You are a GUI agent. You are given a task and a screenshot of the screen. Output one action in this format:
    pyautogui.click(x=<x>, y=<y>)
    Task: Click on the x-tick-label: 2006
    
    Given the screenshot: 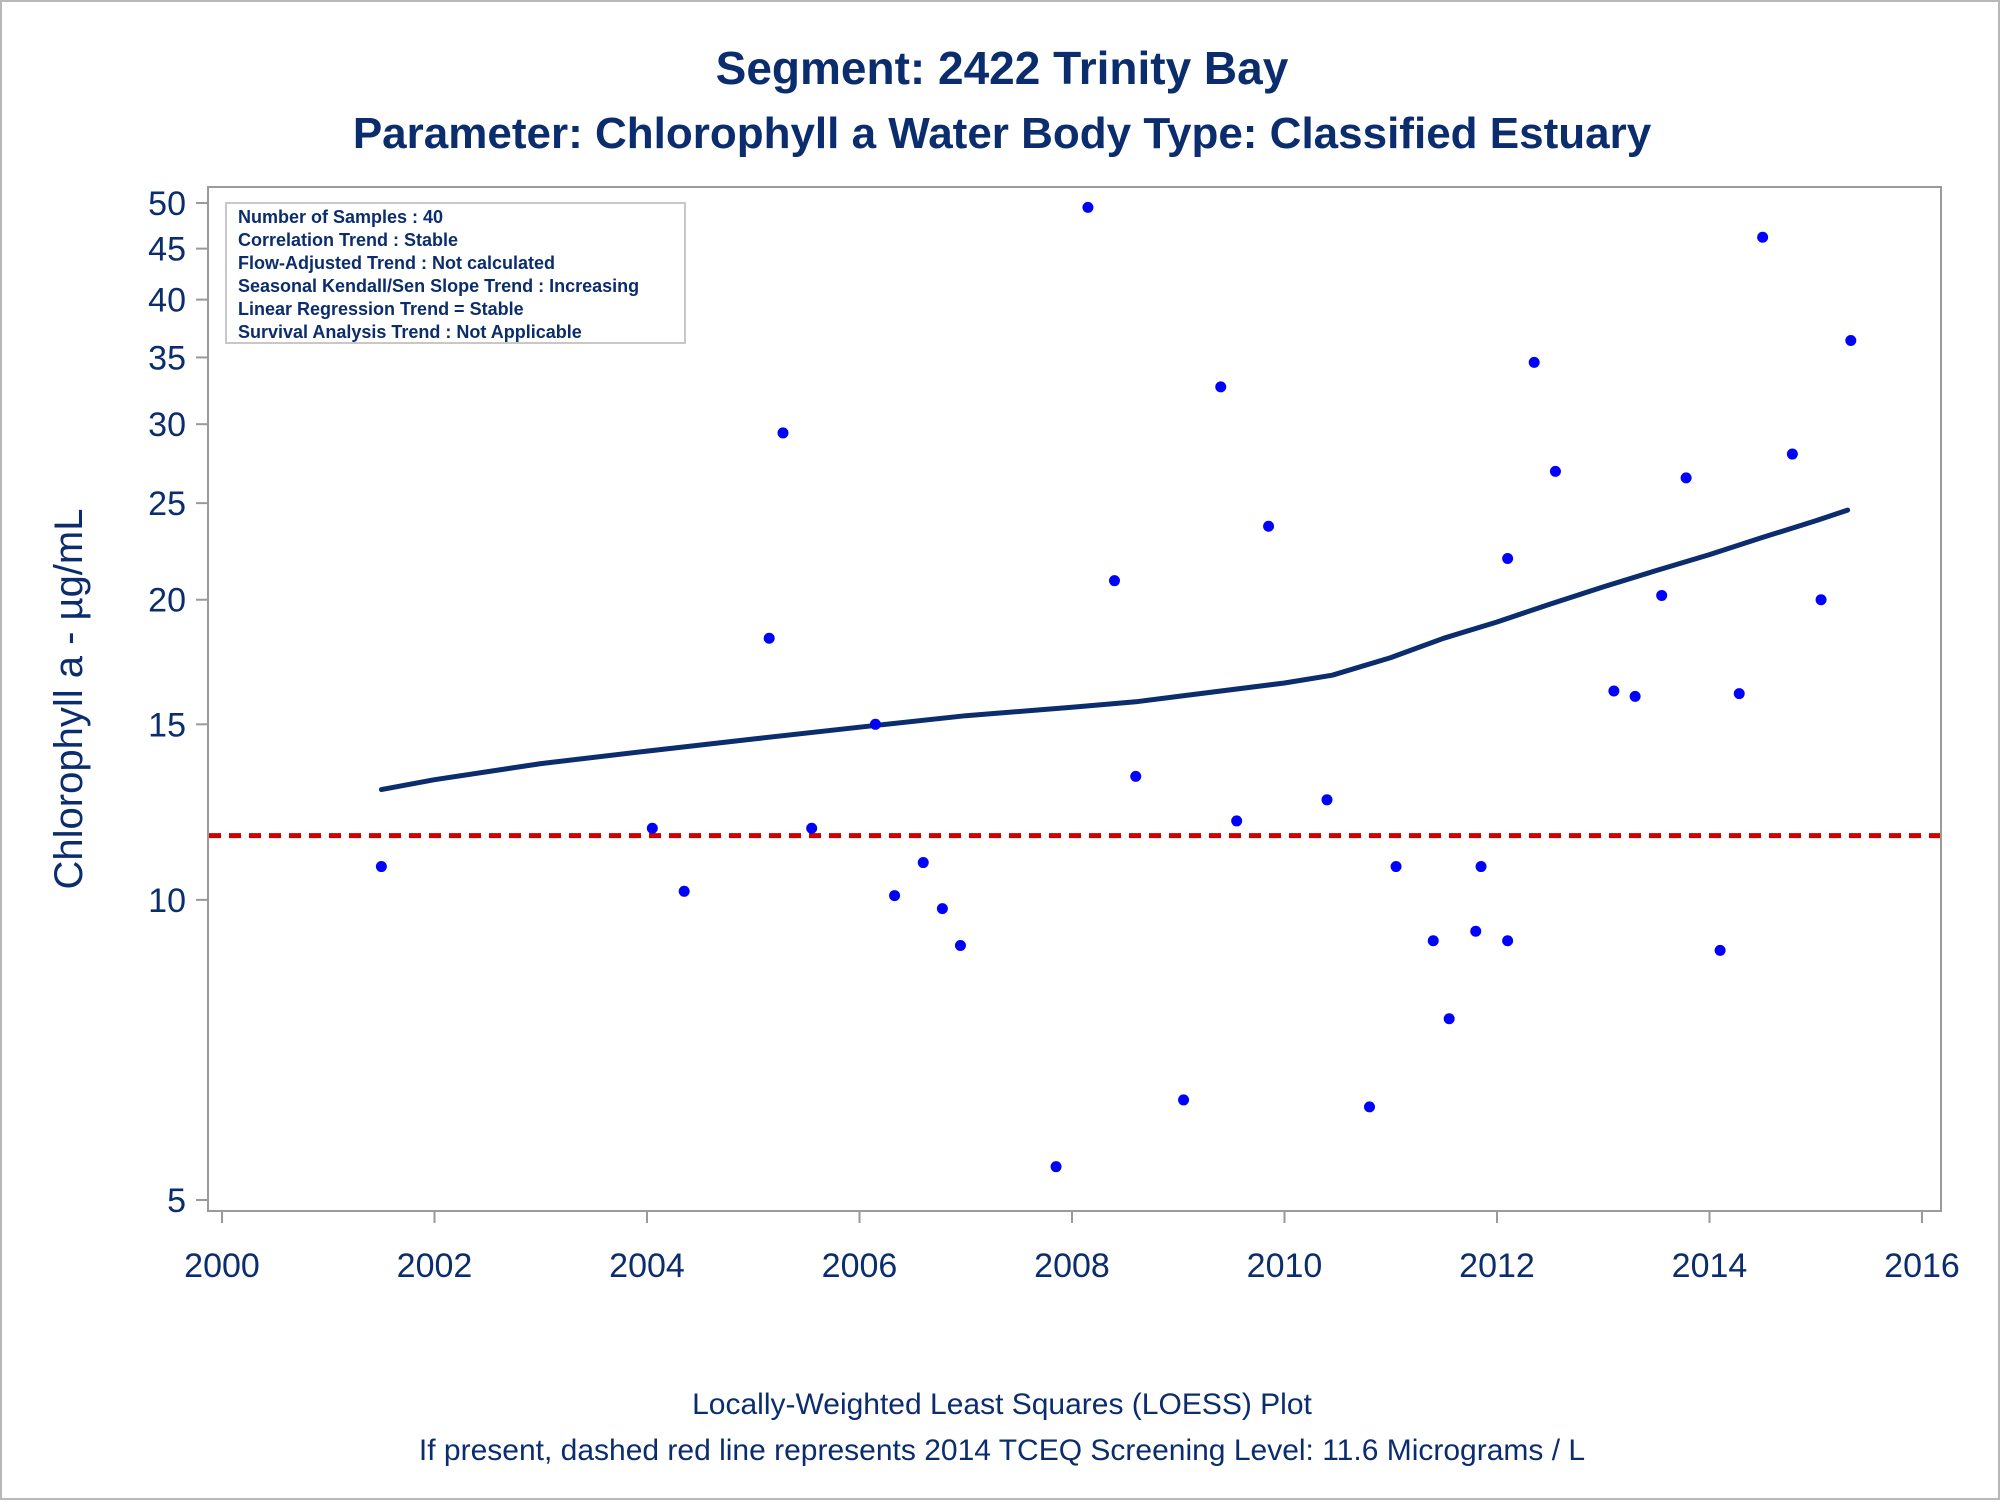 What is the action you would take?
    pyautogui.click(x=860, y=1266)
    